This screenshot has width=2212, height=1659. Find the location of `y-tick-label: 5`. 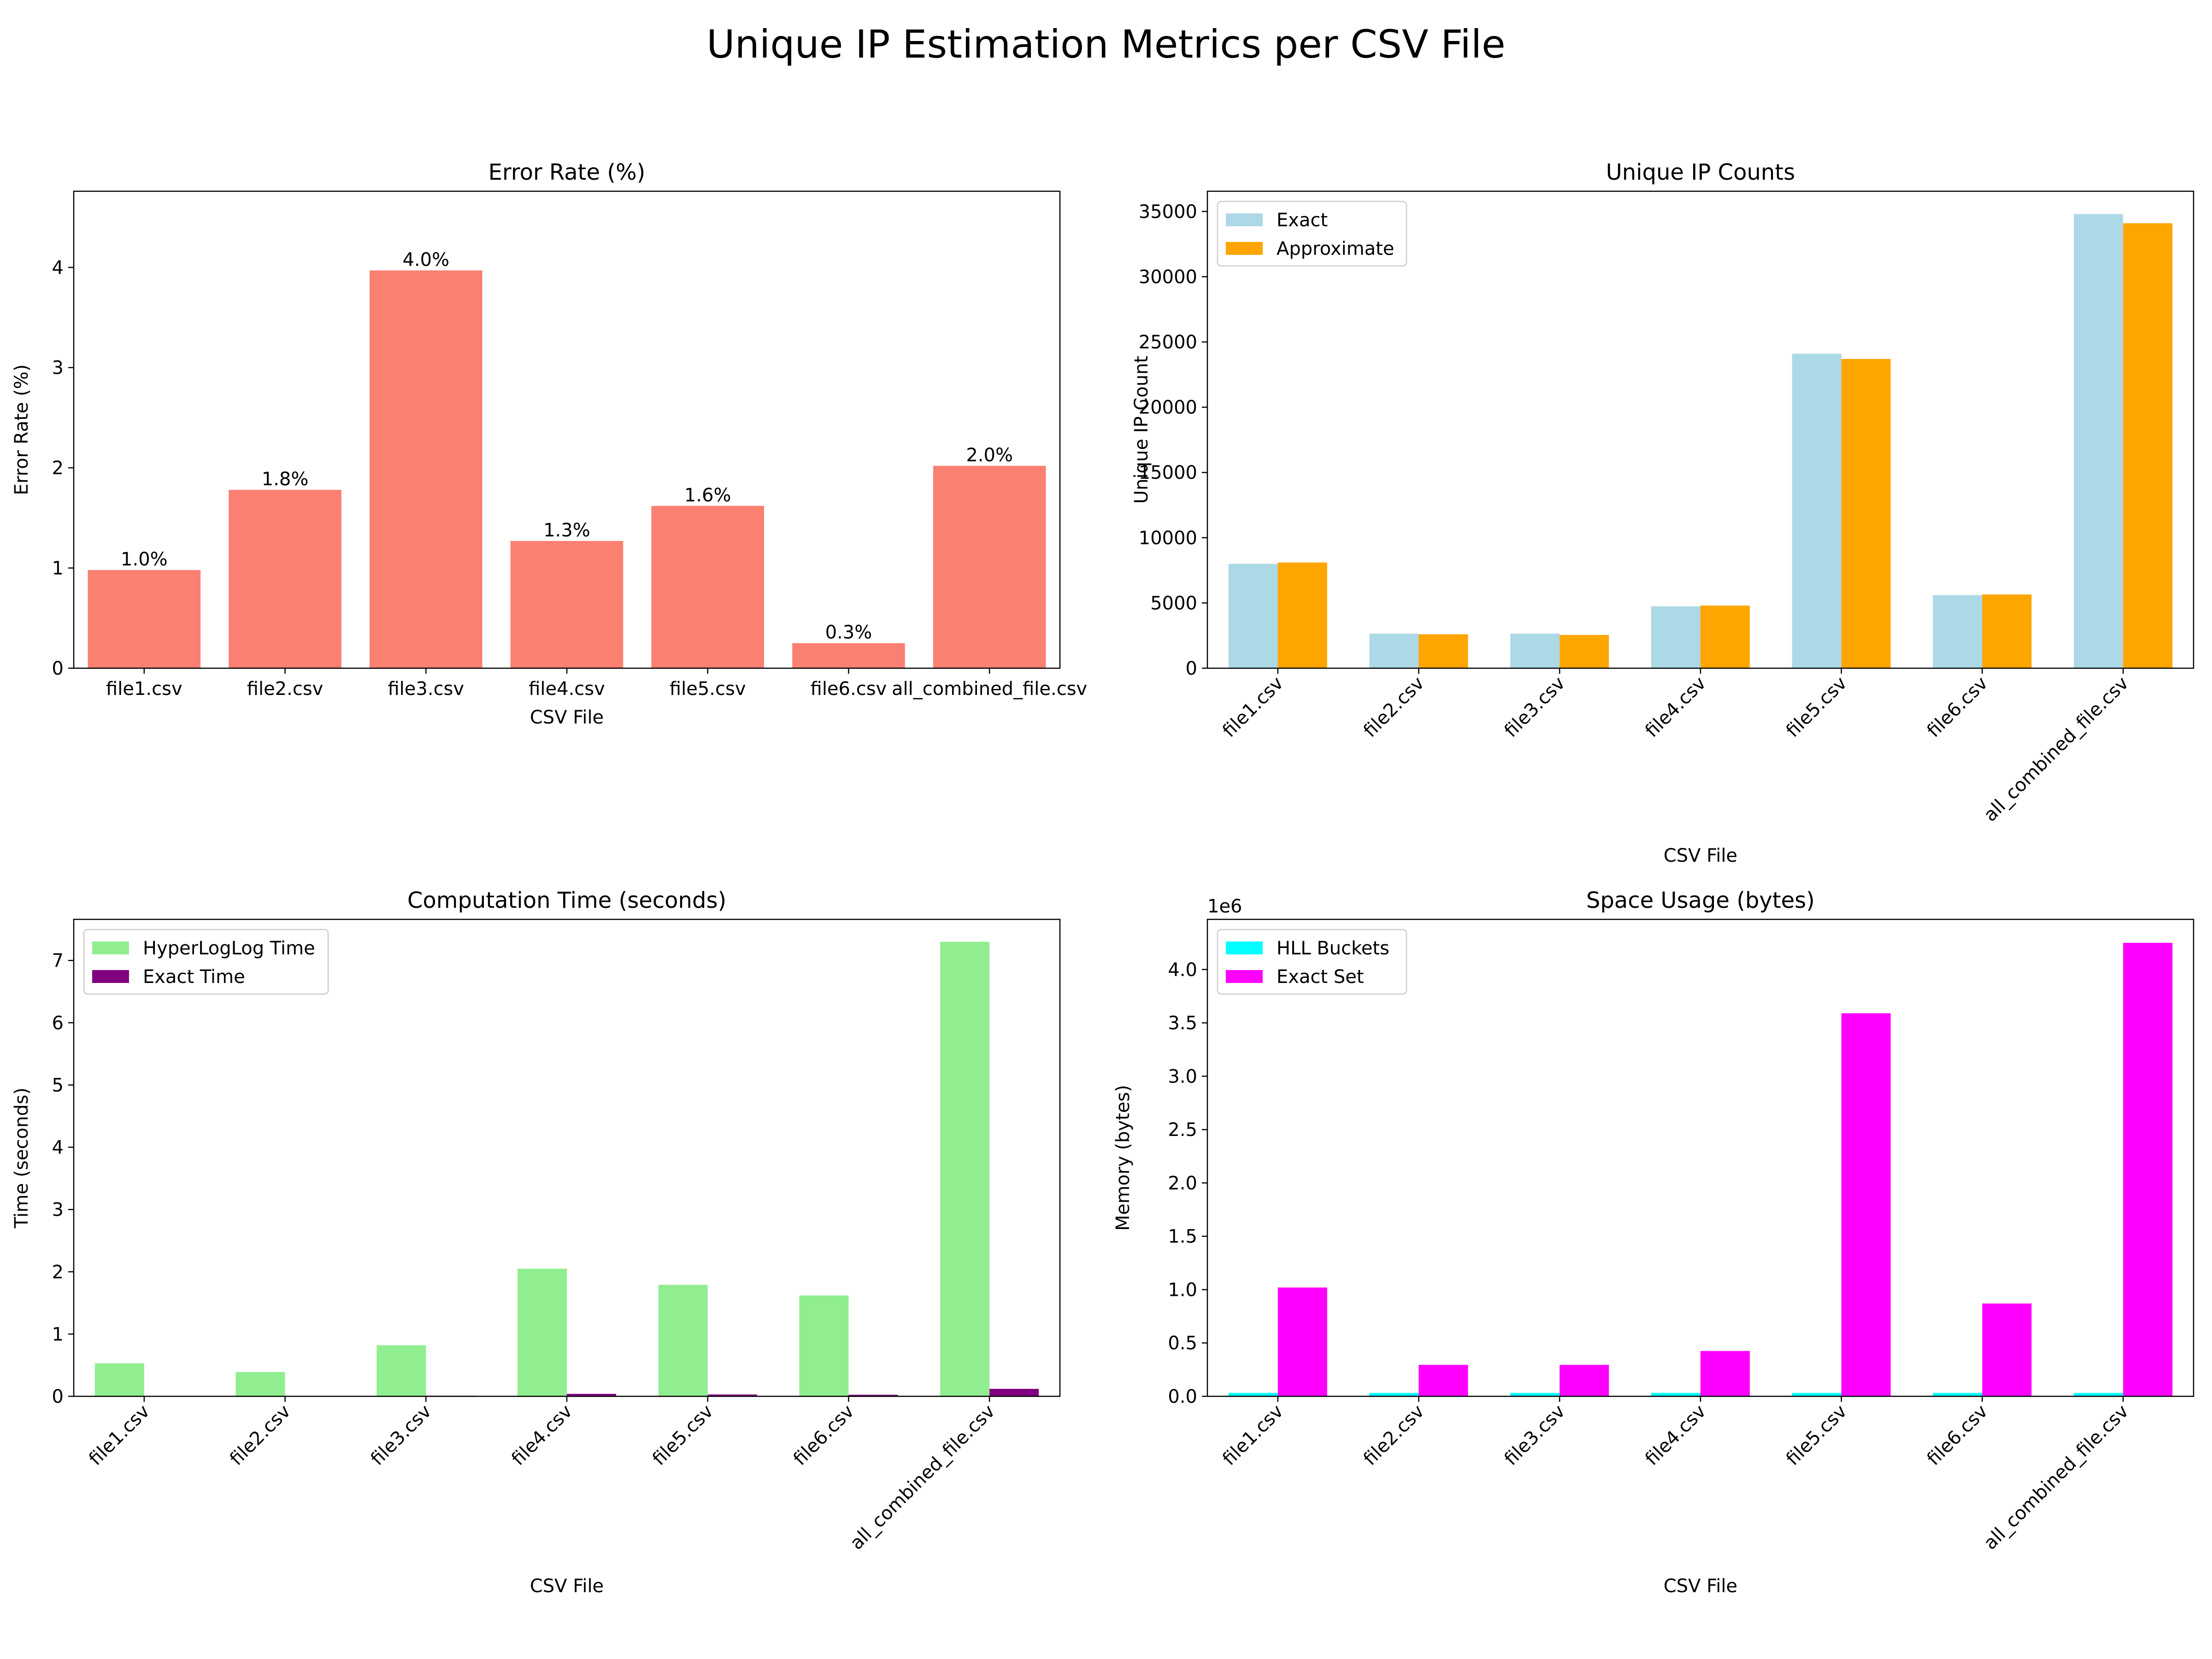

y-tick-label: 5 is located at coordinates (58, 1085).